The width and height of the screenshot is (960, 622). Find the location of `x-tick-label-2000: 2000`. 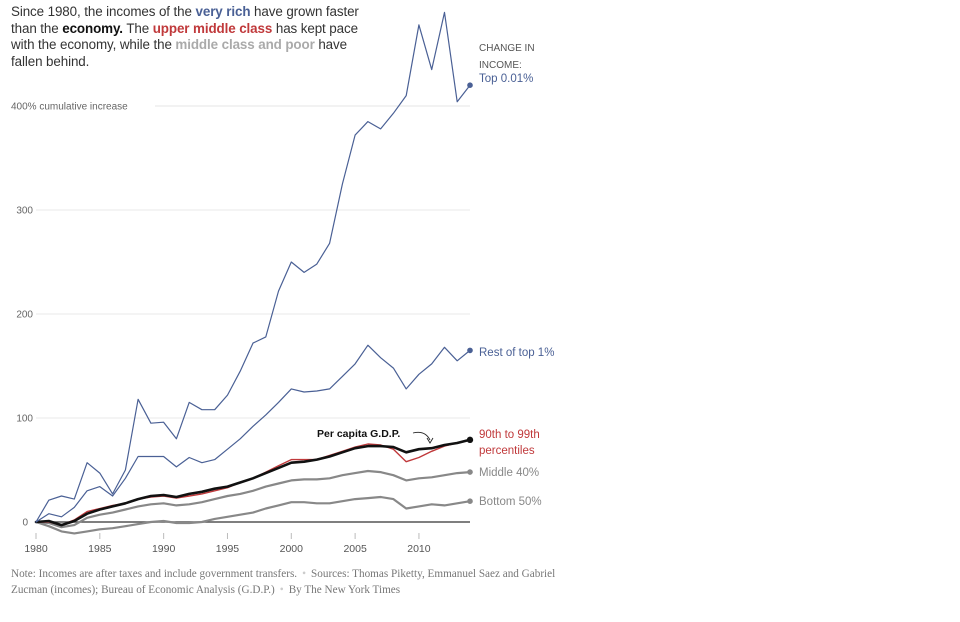

x-tick-label-2000: 2000 is located at coordinates (292, 549).